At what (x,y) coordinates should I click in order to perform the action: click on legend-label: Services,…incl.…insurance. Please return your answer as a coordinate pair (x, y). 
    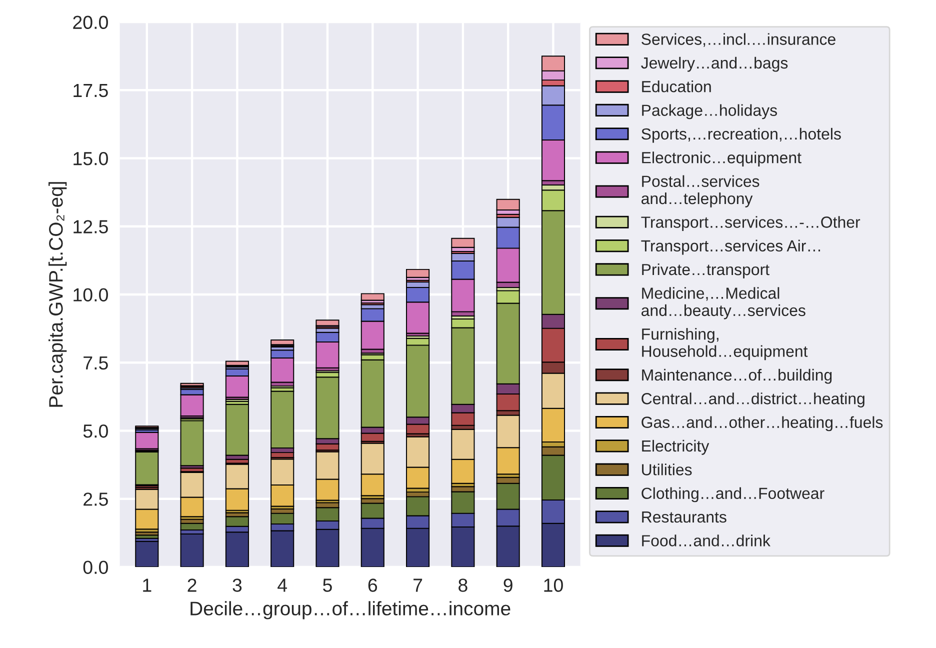
    Looking at the image, I should click on (739, 40).